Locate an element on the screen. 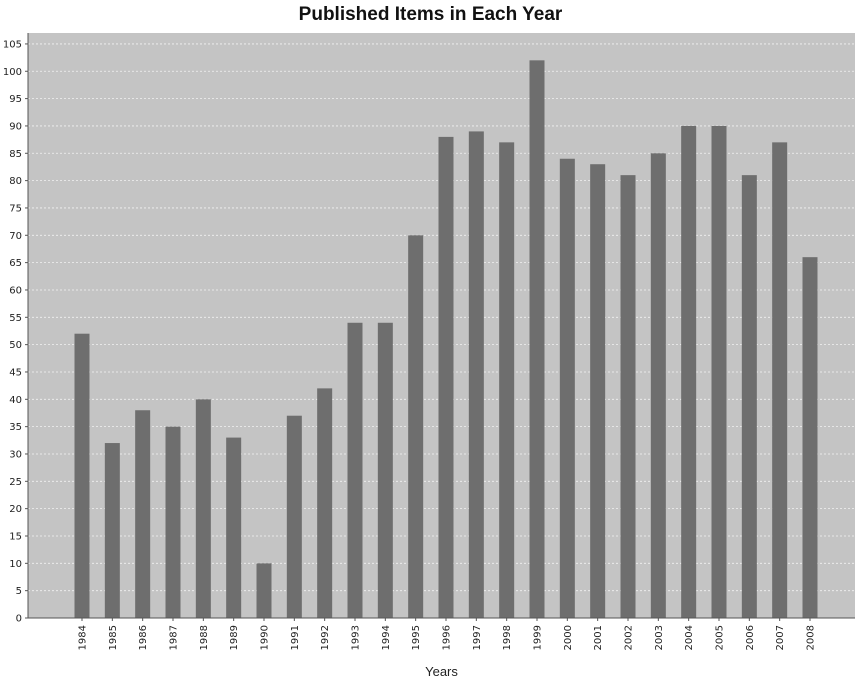 Image resolution: width=861 pixels, height=684 pixels. x-axis-title: Years is located at coordinates (441, 671).